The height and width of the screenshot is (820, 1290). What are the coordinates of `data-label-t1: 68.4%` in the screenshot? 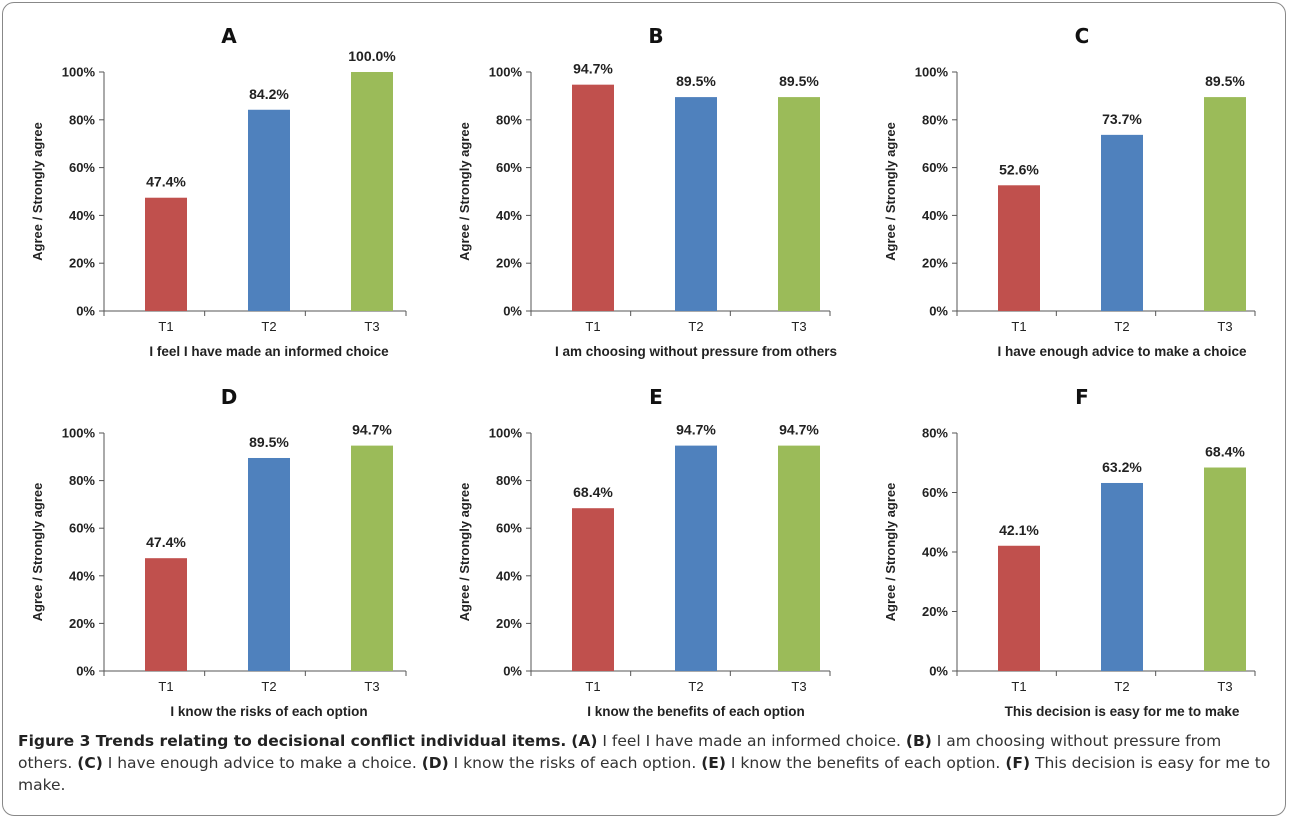 It's located at (593, 492).